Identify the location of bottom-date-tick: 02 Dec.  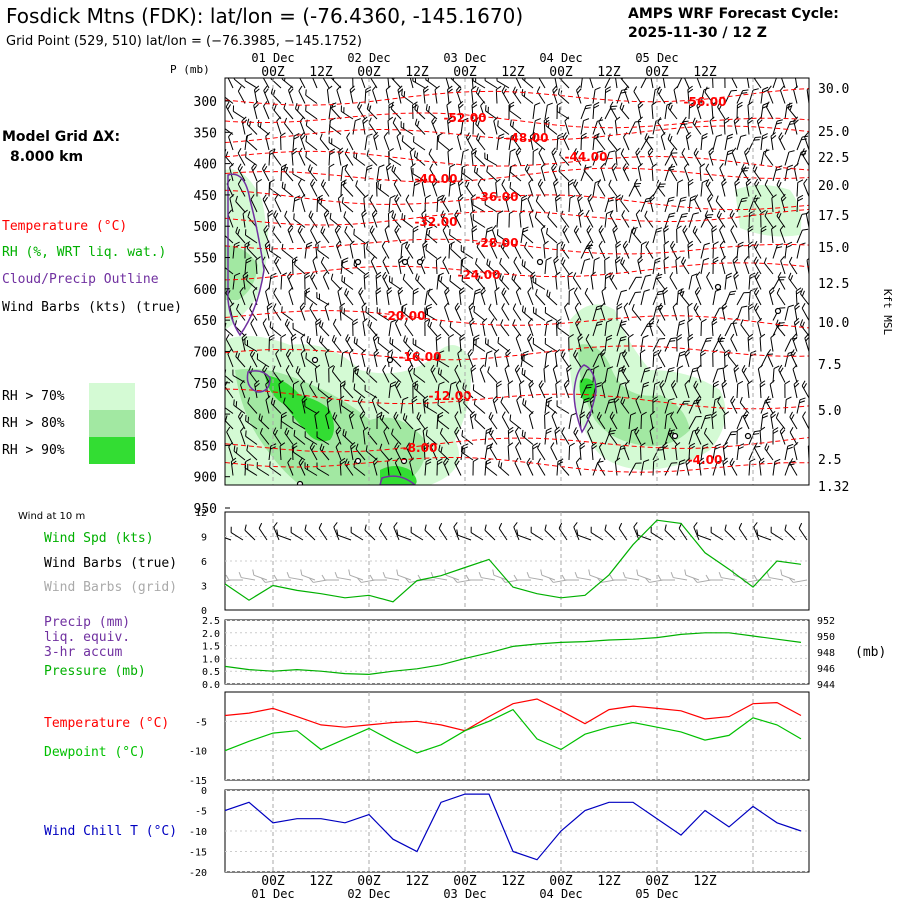
(368, 893).